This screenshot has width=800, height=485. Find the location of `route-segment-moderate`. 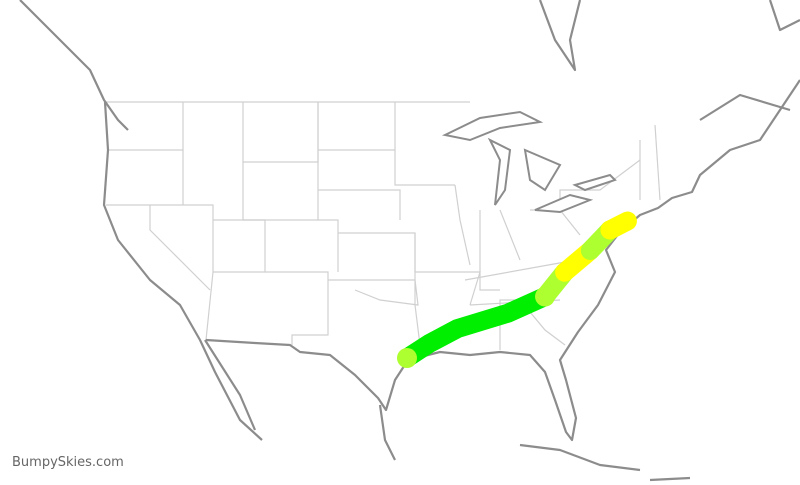

route-segment-moderate is located at coordinates (618, 225).